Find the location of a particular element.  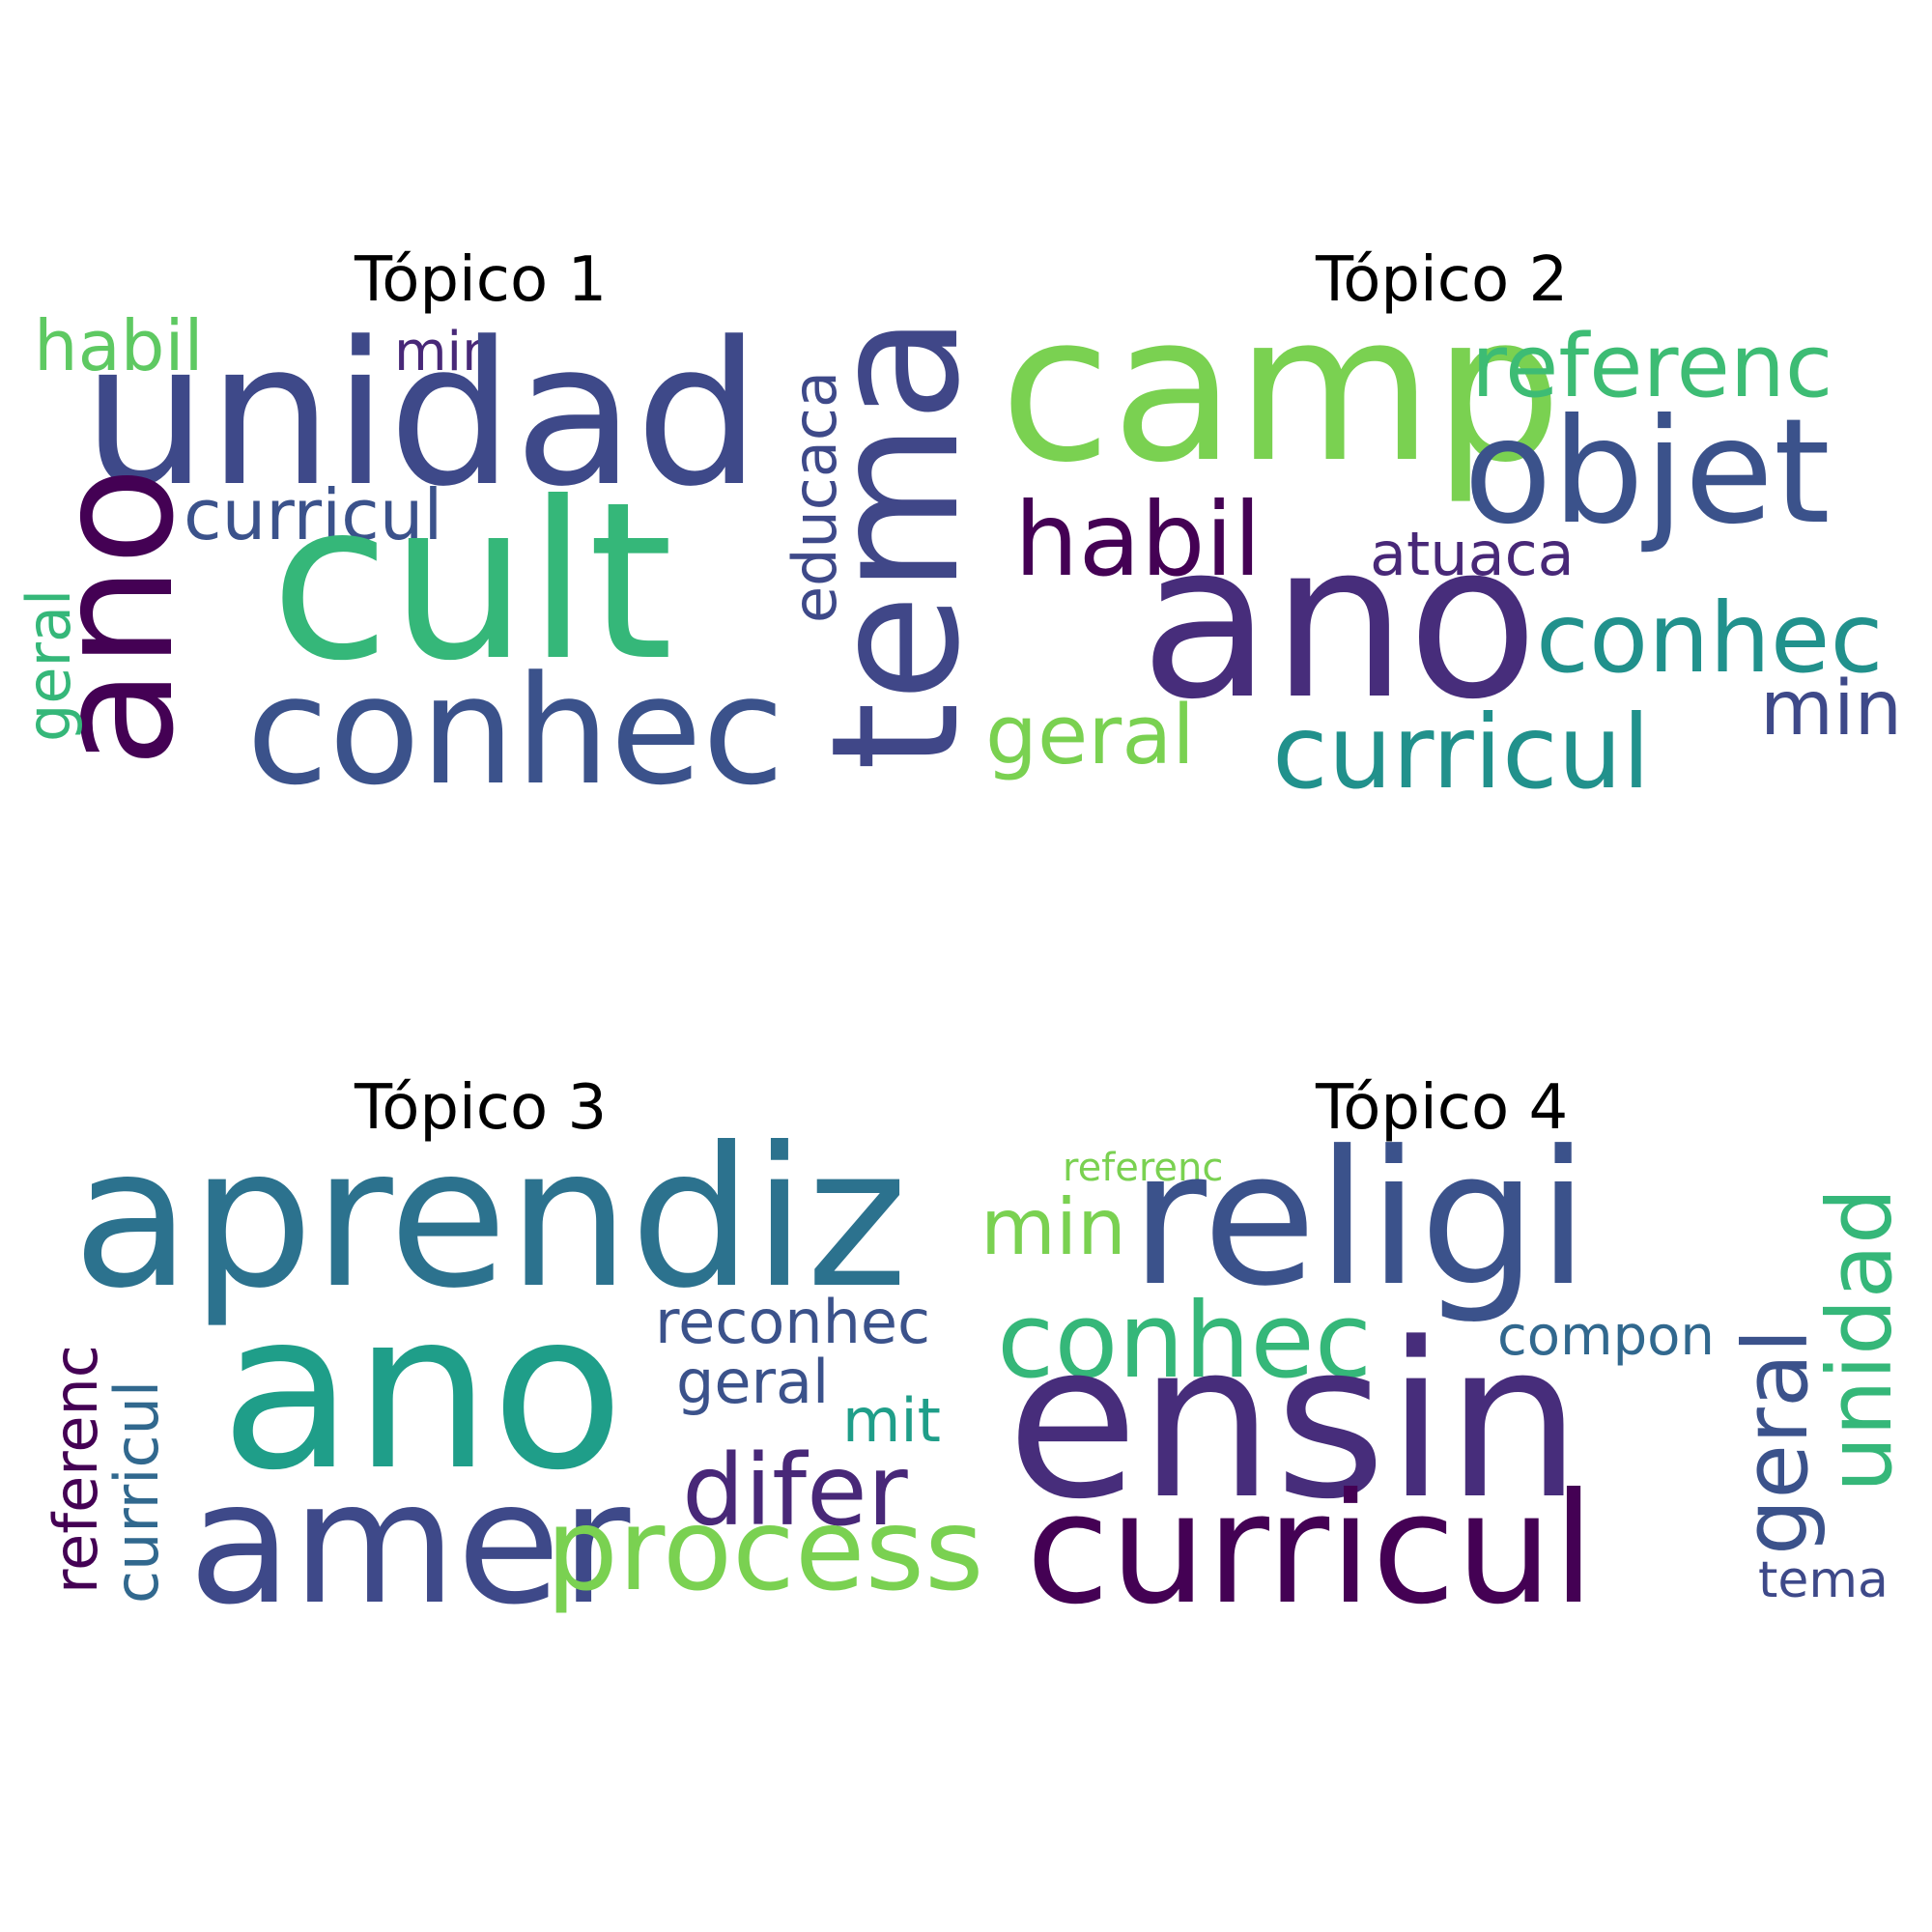

word-tema-4: tema is located at coordinates (1823, 1580).